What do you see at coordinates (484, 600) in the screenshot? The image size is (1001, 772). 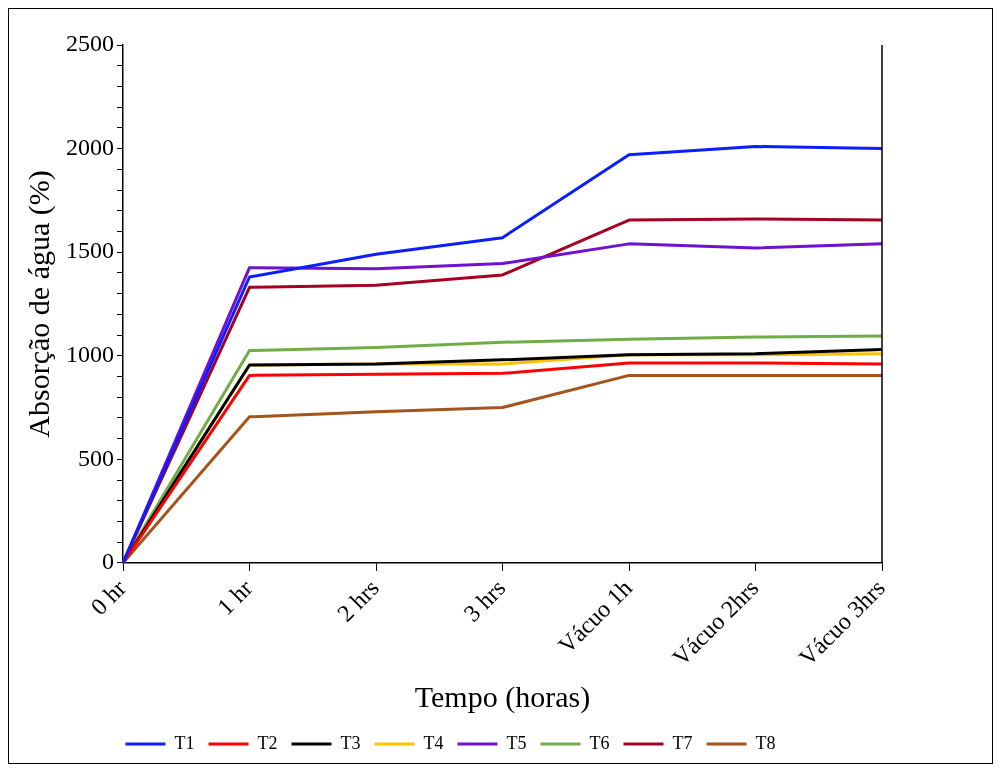 I see `x-tick-label: 3 hrs` at bounding box center [484, 600].